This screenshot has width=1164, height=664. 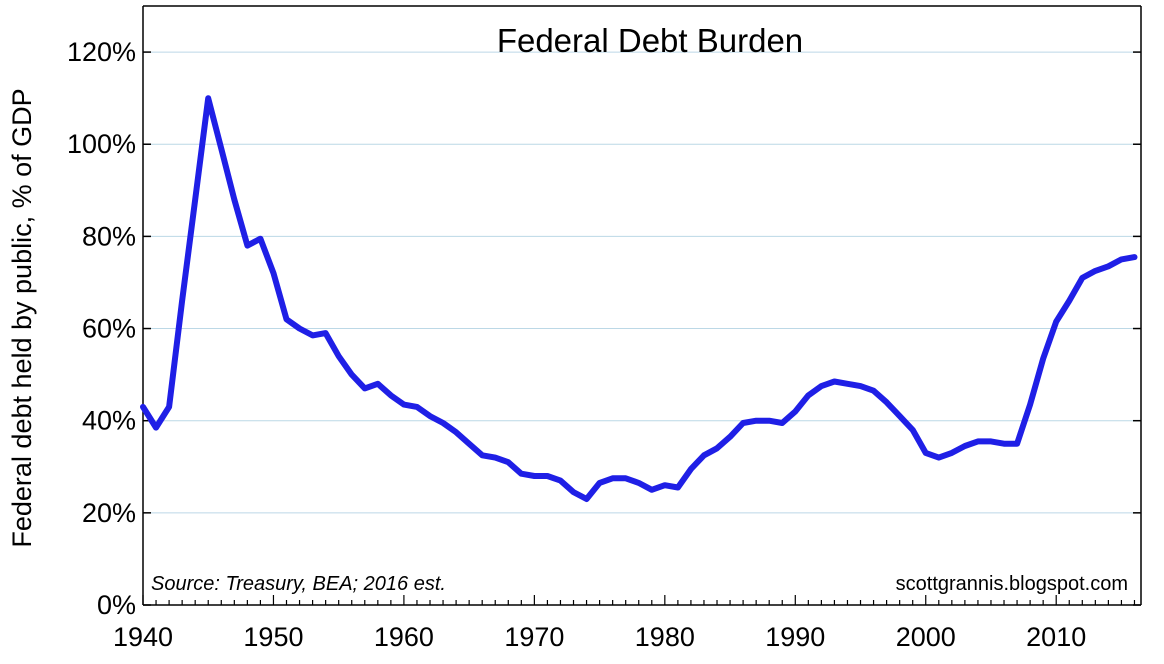 What do you see at coordinates (22, 317) in the screenshot?
I see `y-axis-label: Federal debt held by public, % of GDP` at bounding box center [22, 317].